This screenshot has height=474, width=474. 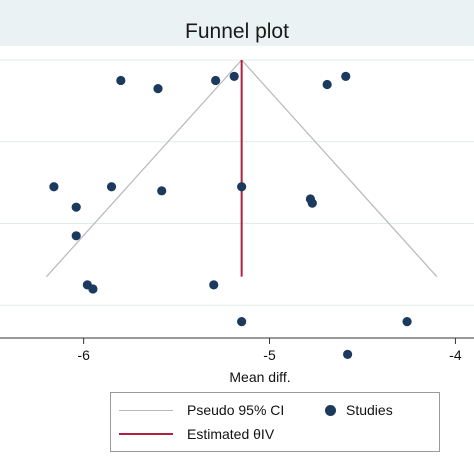 I want to click on legend-label-estimate: Estimated θIV, so click(x=231, y=434).